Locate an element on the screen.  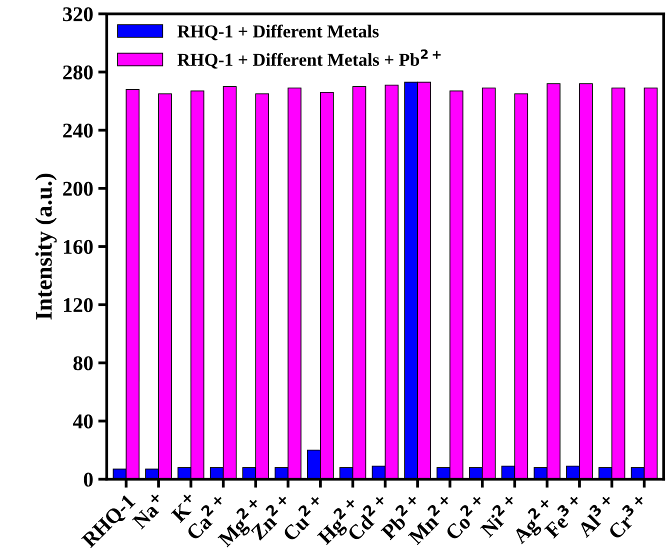
y-tick-label: 80 is located at coordinates (83, 363).